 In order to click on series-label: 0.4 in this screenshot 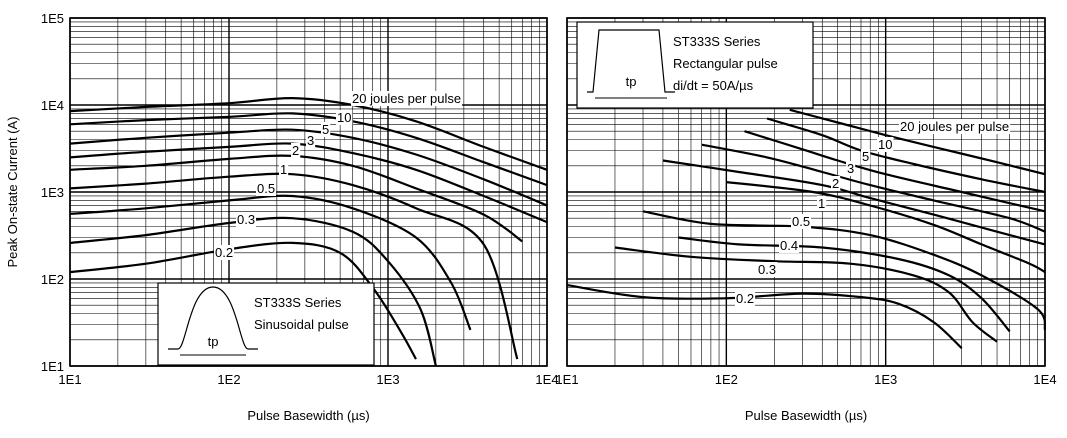, I will do `click(789, 245)`.